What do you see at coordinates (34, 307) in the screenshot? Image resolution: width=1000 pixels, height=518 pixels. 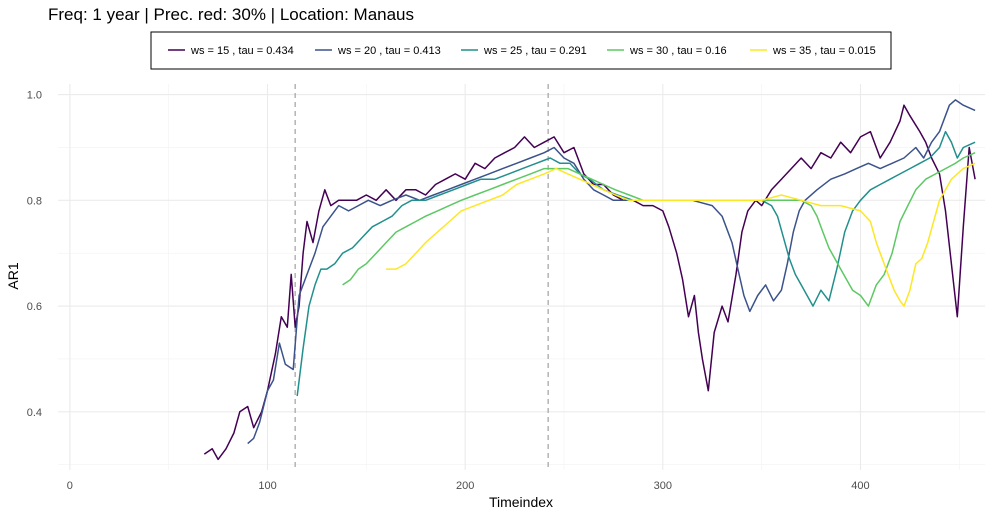 I see `y-tick-label: 0.6` at bounding box center [34, 307].